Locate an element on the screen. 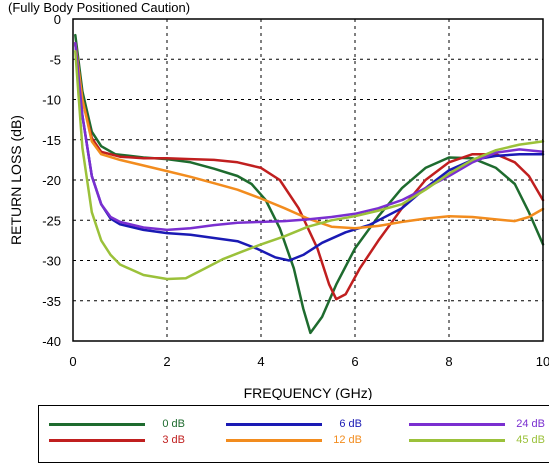 This screenshot has height=469, width=549. x-axis-label: FREQUENCY (GHz) is located at coordinates (308, 392).